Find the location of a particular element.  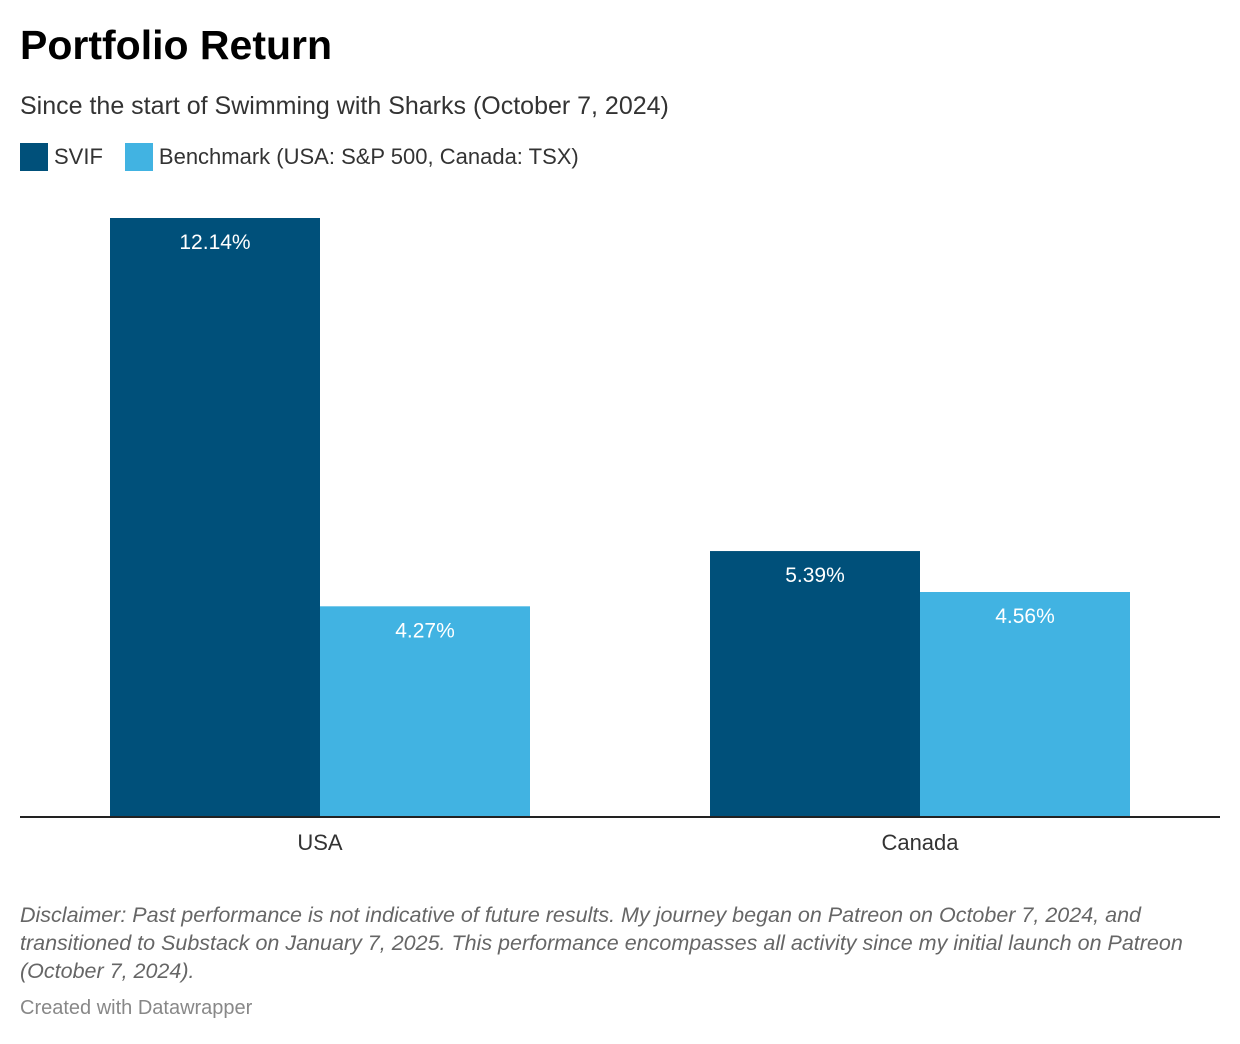

legend-label-benchmark: Benchmark (USA: S&P 500, Canada: TSX) is located at coordinates (368, 156).